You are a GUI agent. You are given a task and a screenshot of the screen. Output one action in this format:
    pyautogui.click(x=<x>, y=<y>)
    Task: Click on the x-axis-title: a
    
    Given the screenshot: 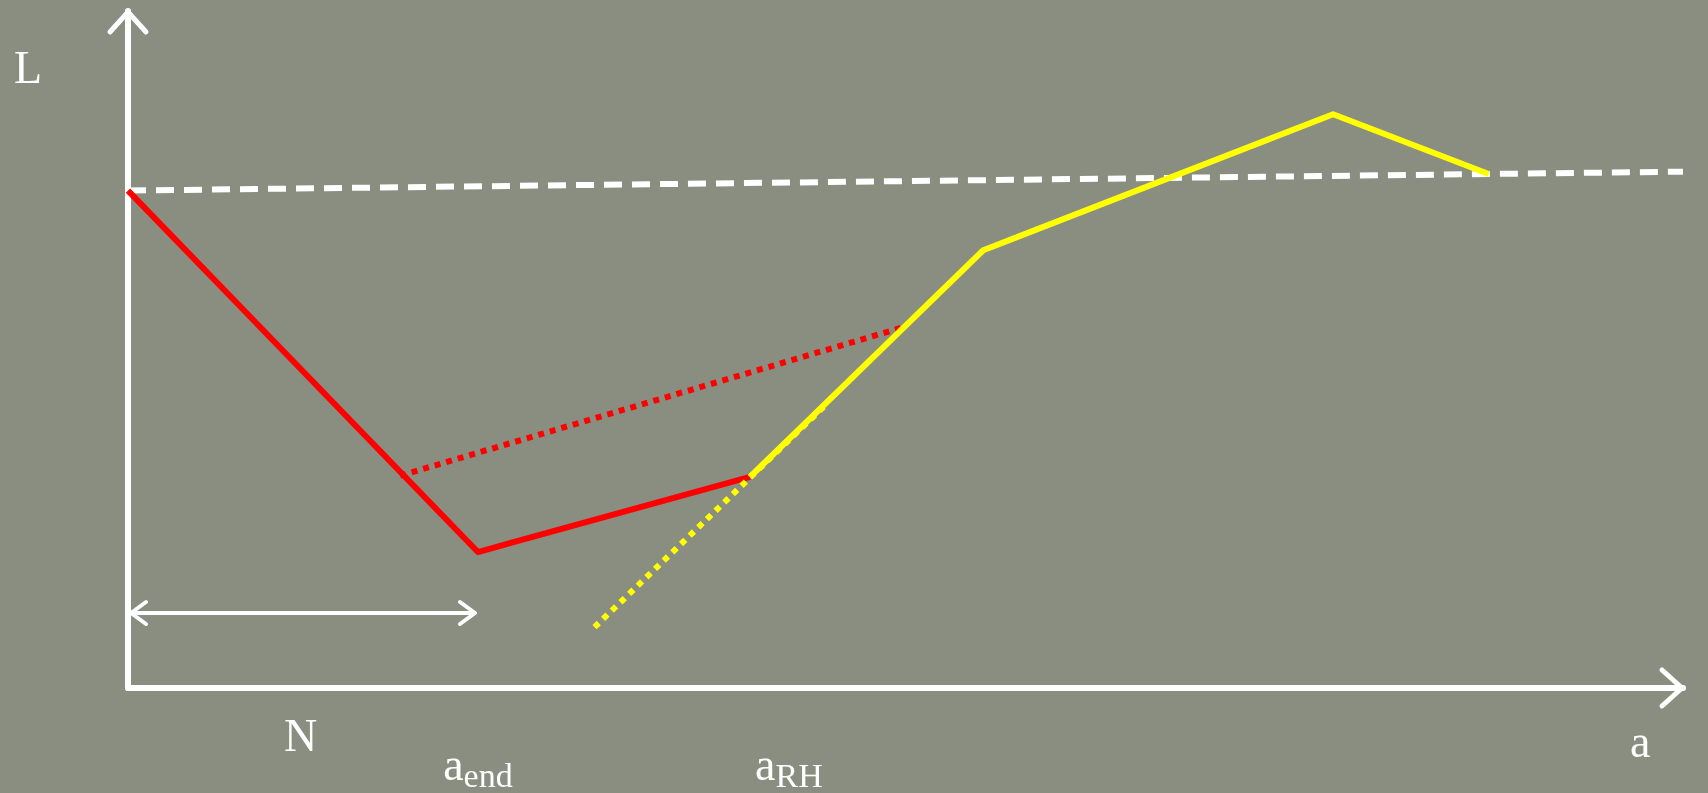 What is the action you would take?
    pyautogui.click(x=1640, y=741)
    